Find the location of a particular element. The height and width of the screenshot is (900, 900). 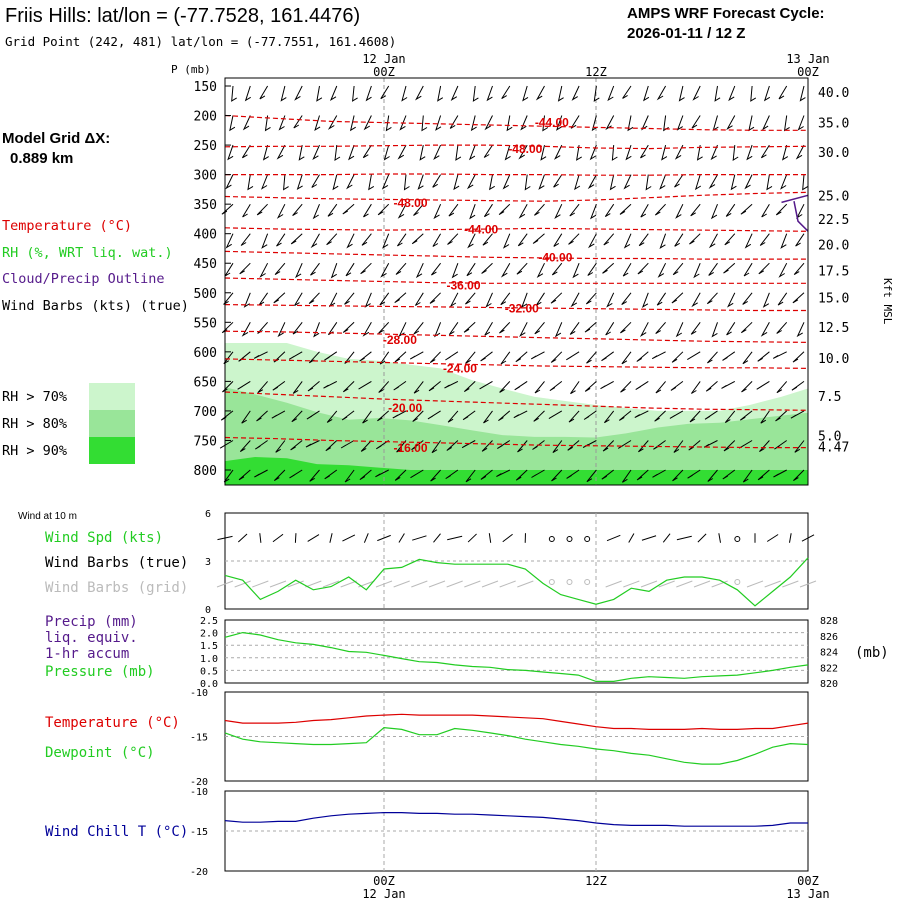

temperature-contour-label: -20.00 is located at coordinates (405, 408).